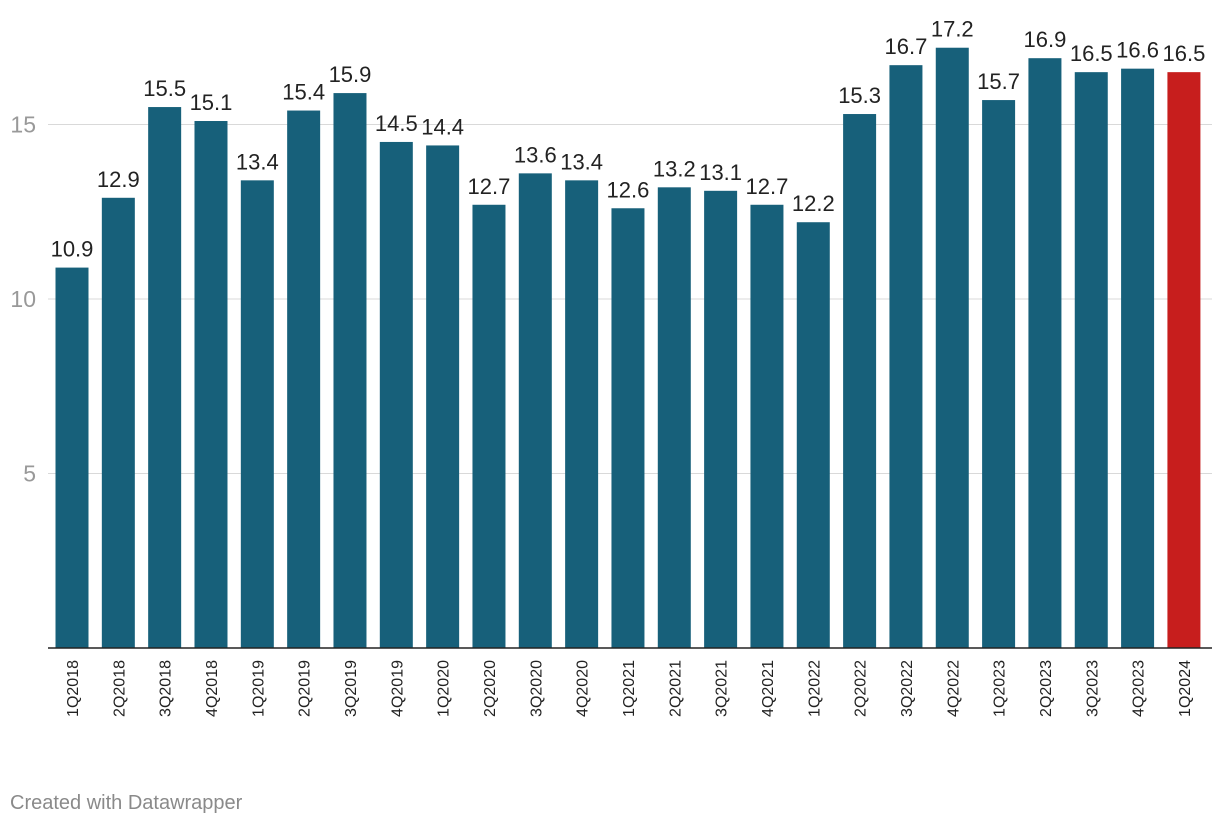  I want to click on x-tick-label-4Q2020: 4Q2020, so click(583, 688).